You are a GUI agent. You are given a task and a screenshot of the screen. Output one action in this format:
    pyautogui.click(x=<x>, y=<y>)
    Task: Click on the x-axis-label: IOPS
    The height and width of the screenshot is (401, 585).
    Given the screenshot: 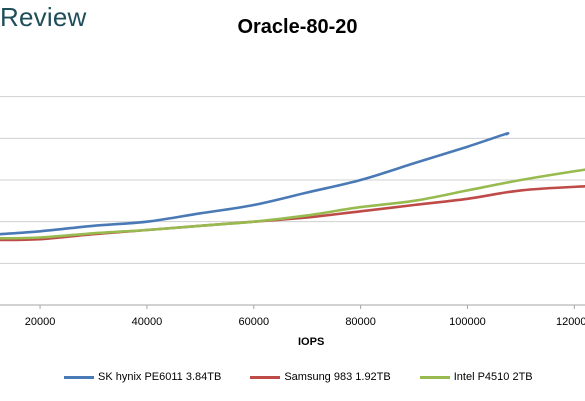 What is the action you would take?
    pyautogui.click(x=311, y=342)
    